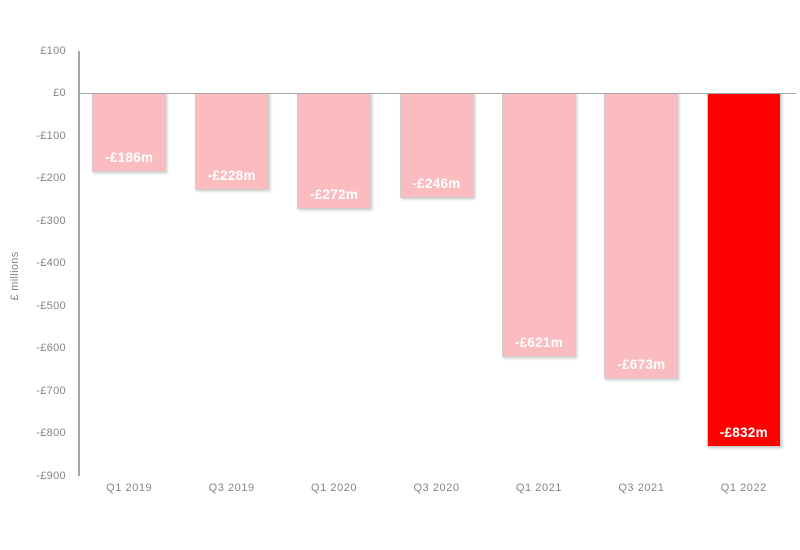  I want to click on bar-value-label: -£673m, so click(641, 365).